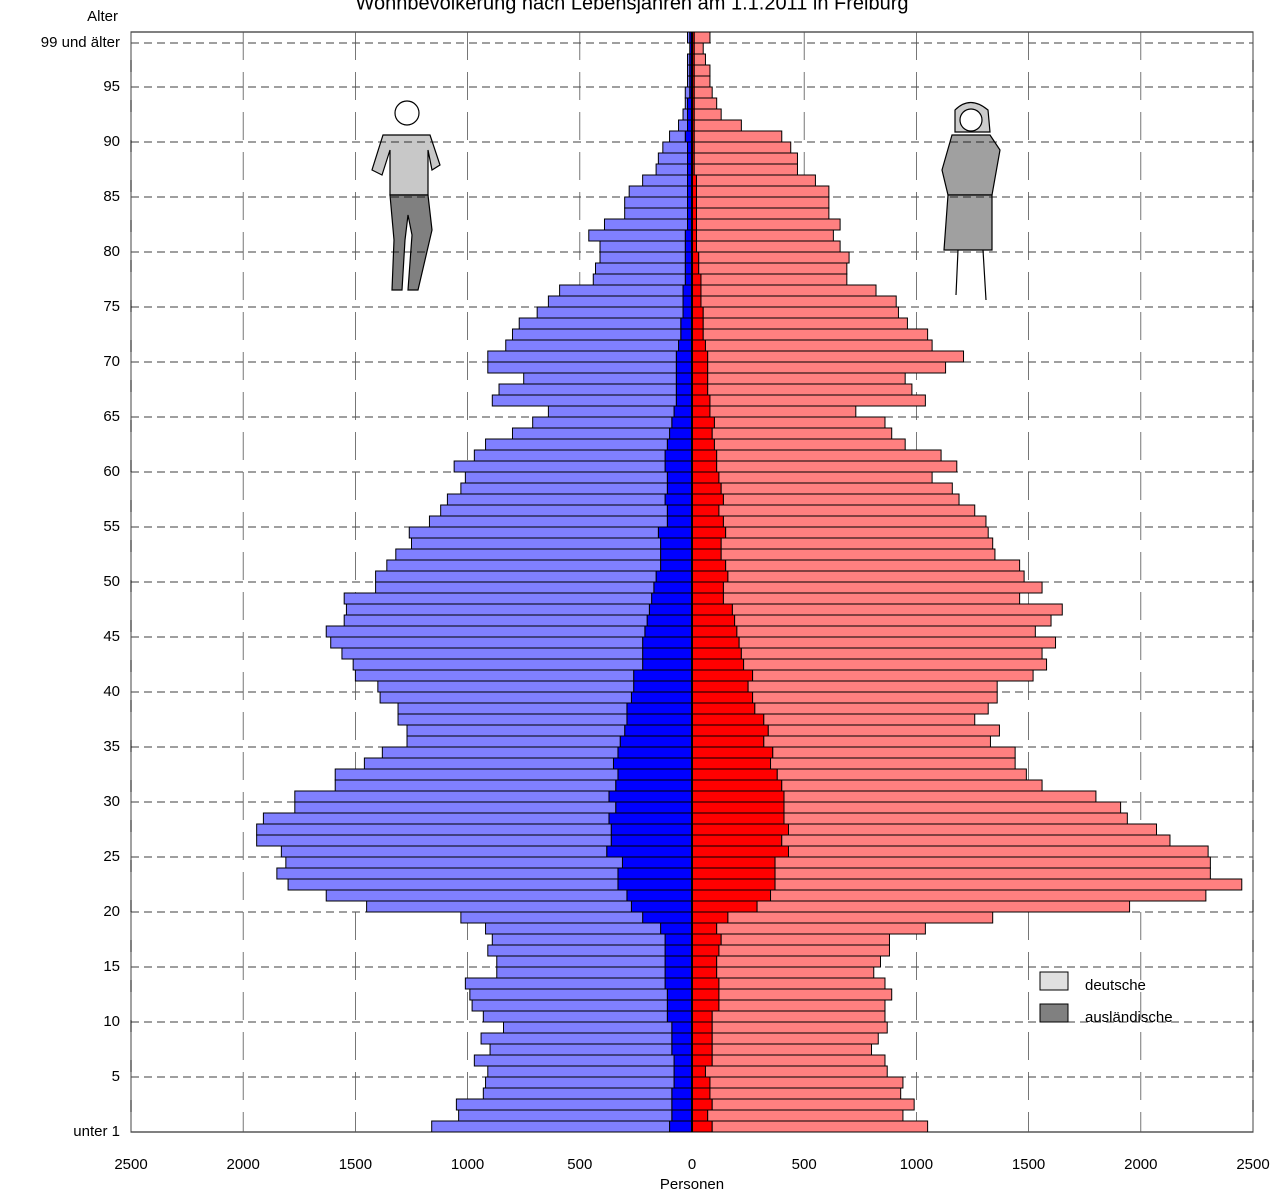 The image size is (1283, 1194). Describe the element at coordinates (111, 856) in the screenshot. I see `y-tick-label: 25` at that location.